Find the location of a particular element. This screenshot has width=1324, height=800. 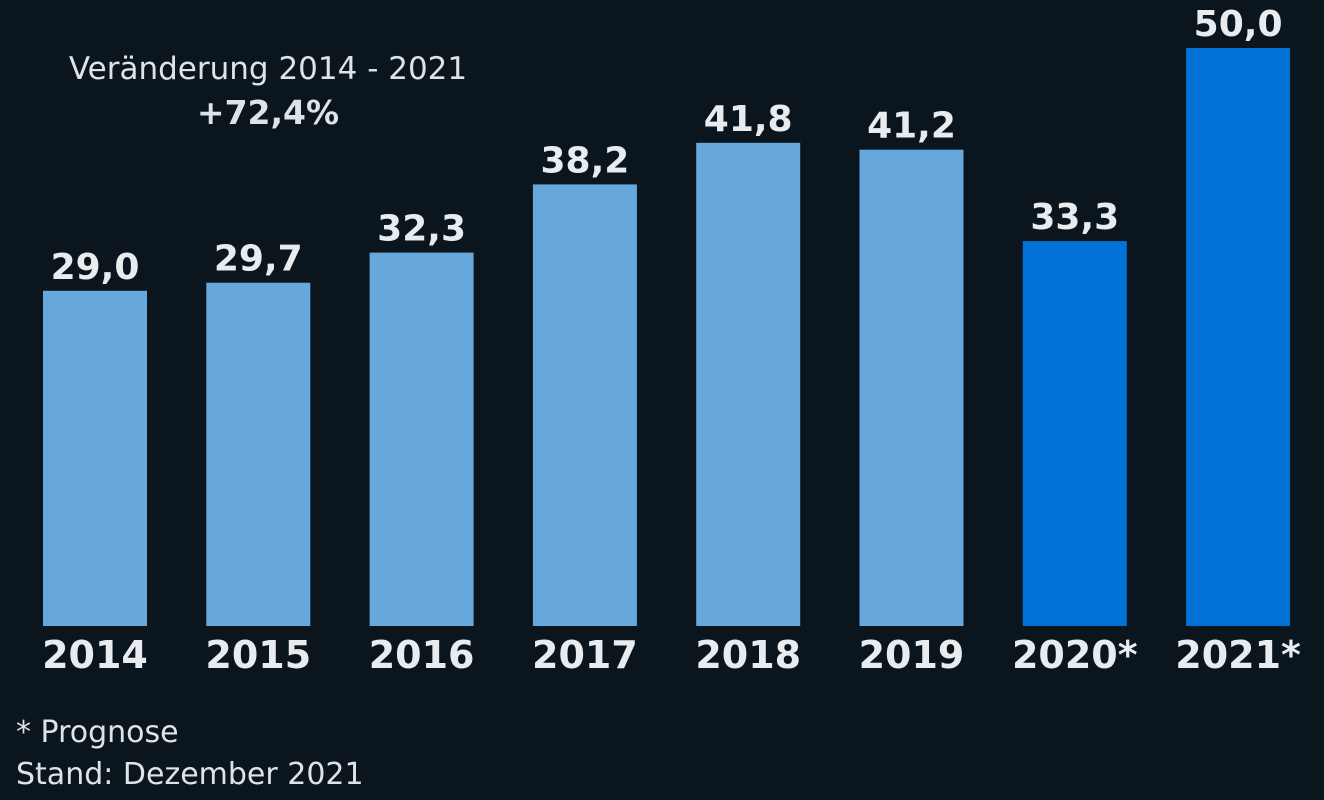

value-label-2020-forecast: 33,3 is located at coordinates (1074, 217).